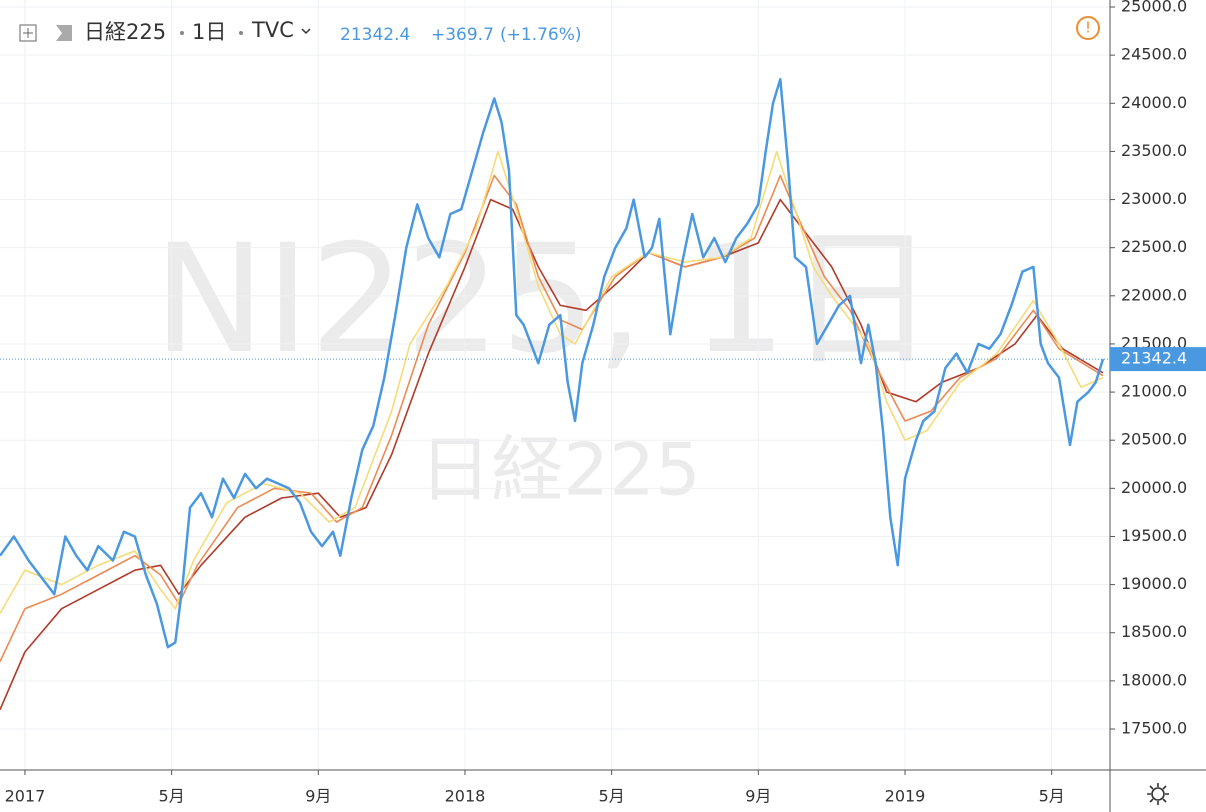  I want to click on interval: 1日, so click(209, 32).